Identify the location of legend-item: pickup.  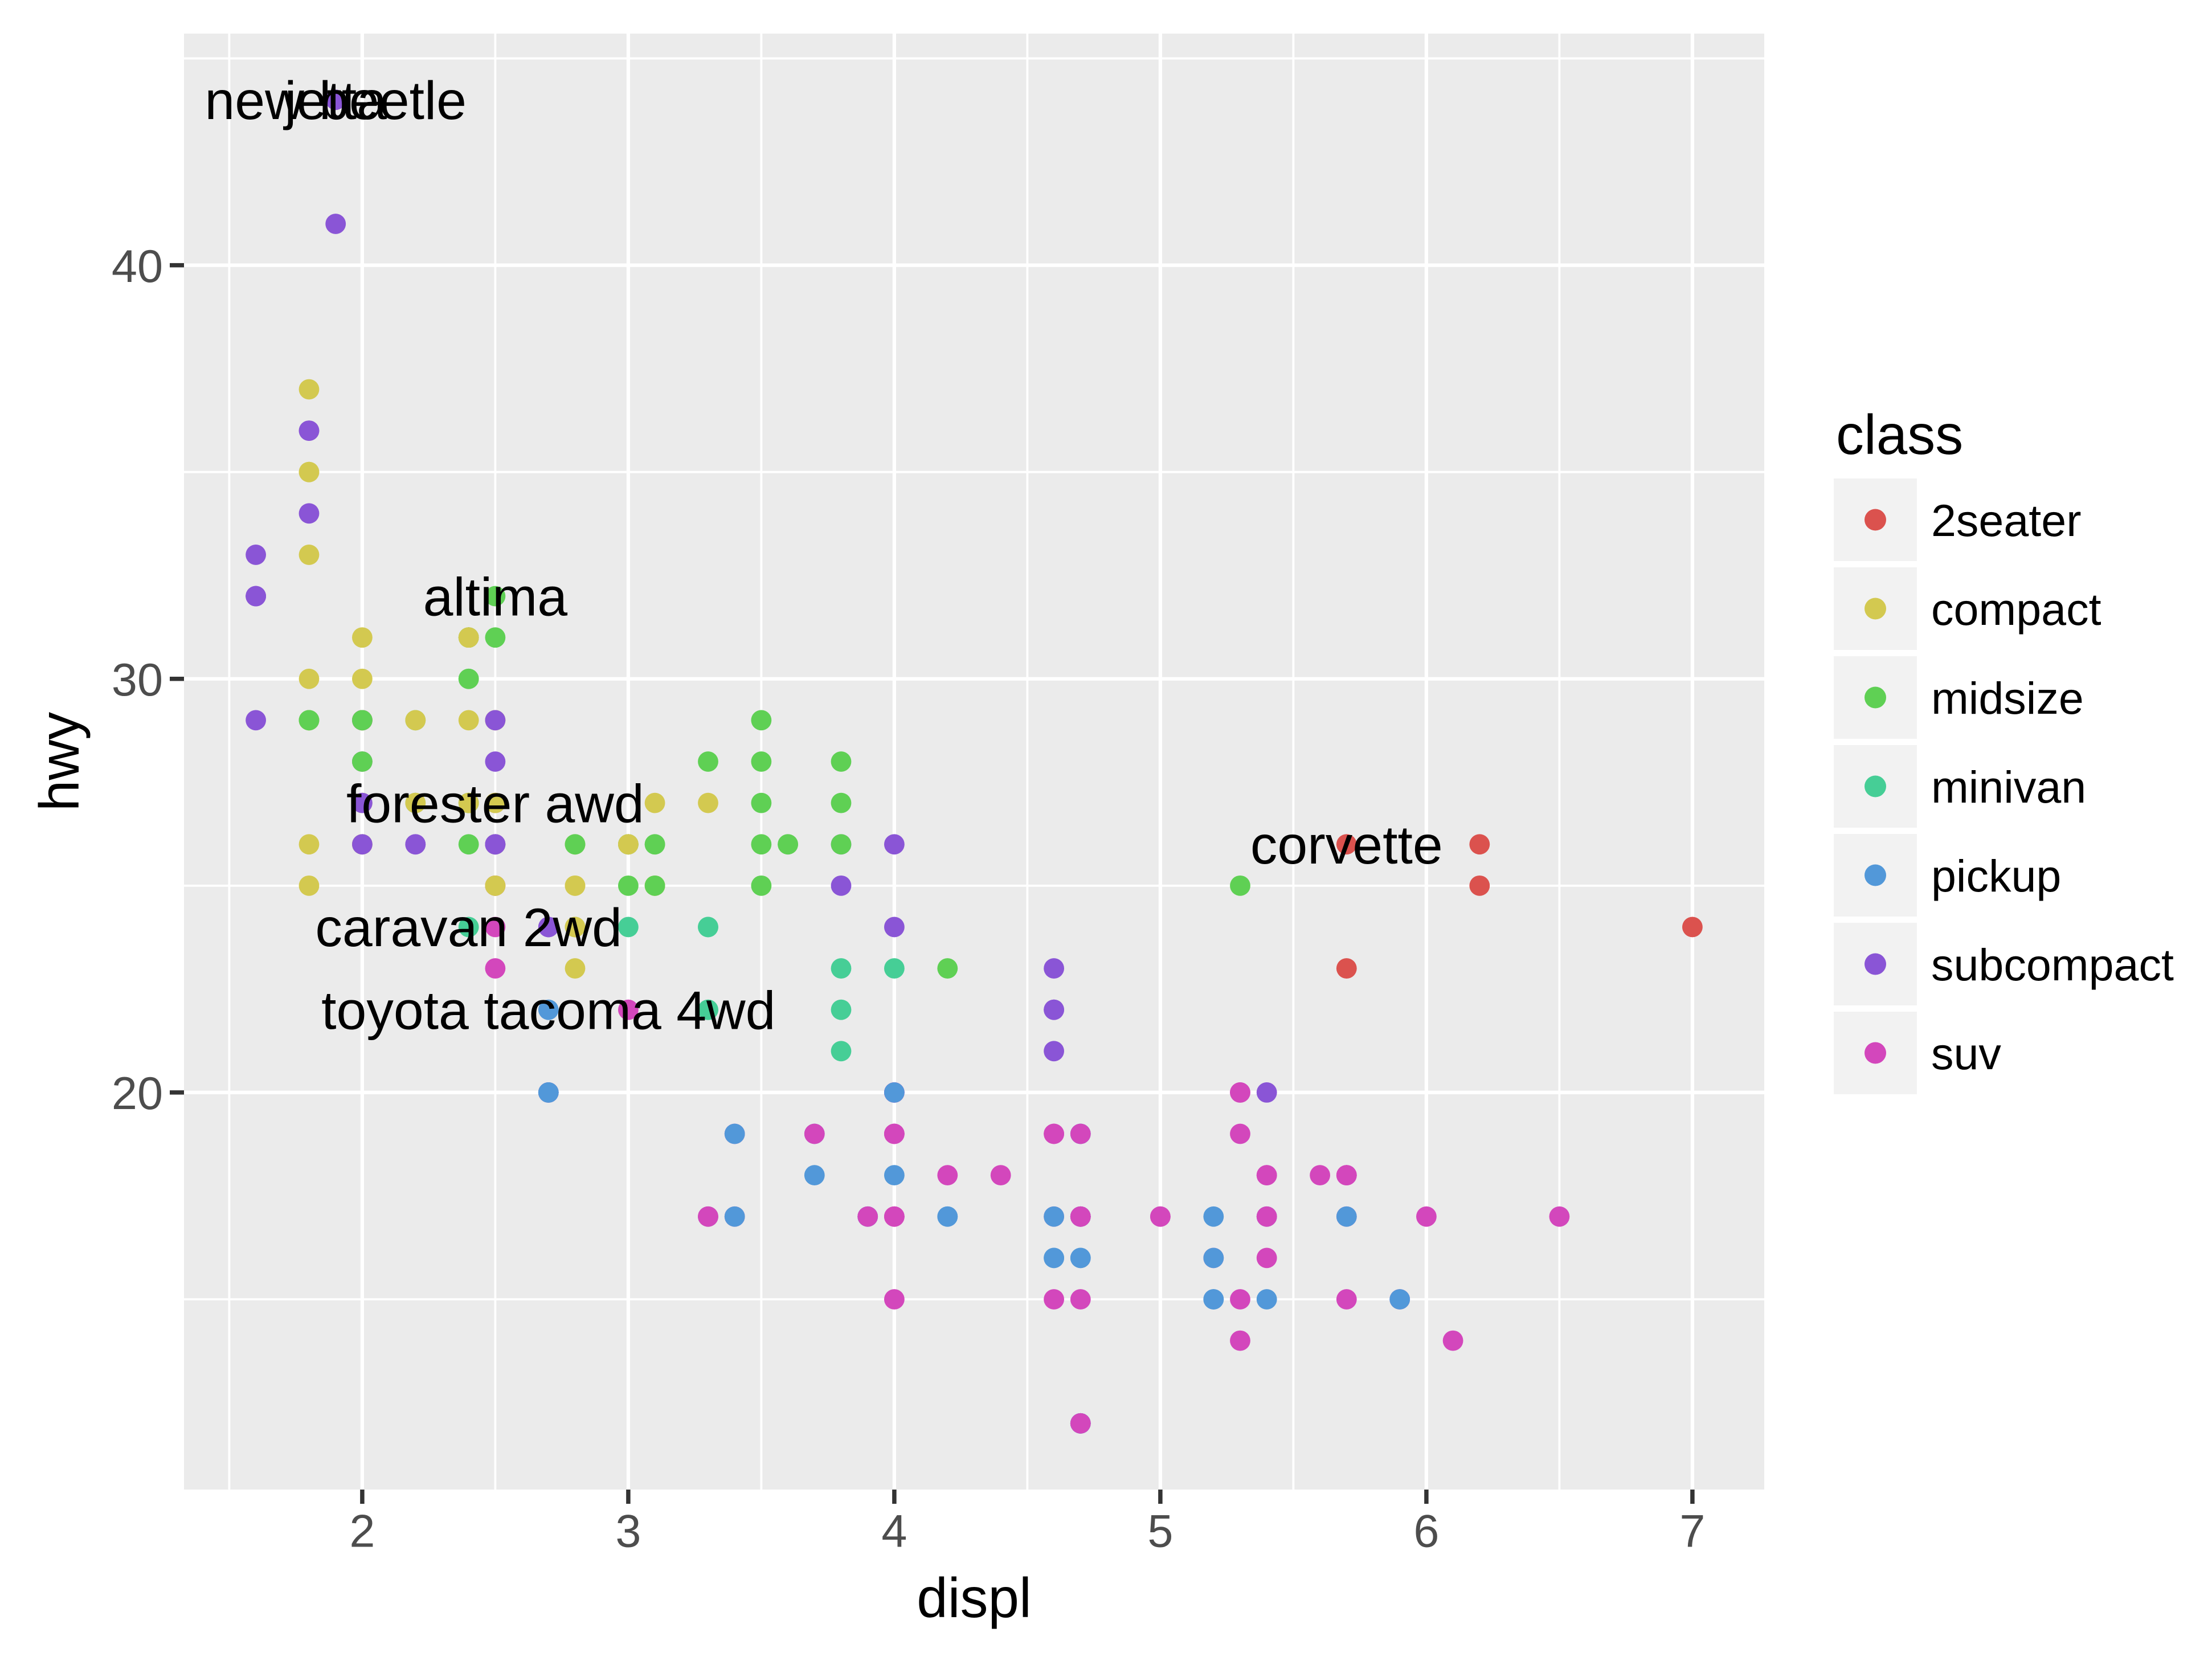
(1947, 875).